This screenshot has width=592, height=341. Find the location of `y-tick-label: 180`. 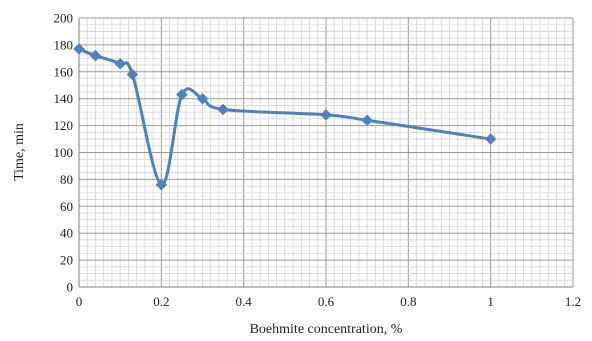

y-tick-label: 180 is located at coordinates (64, 44).